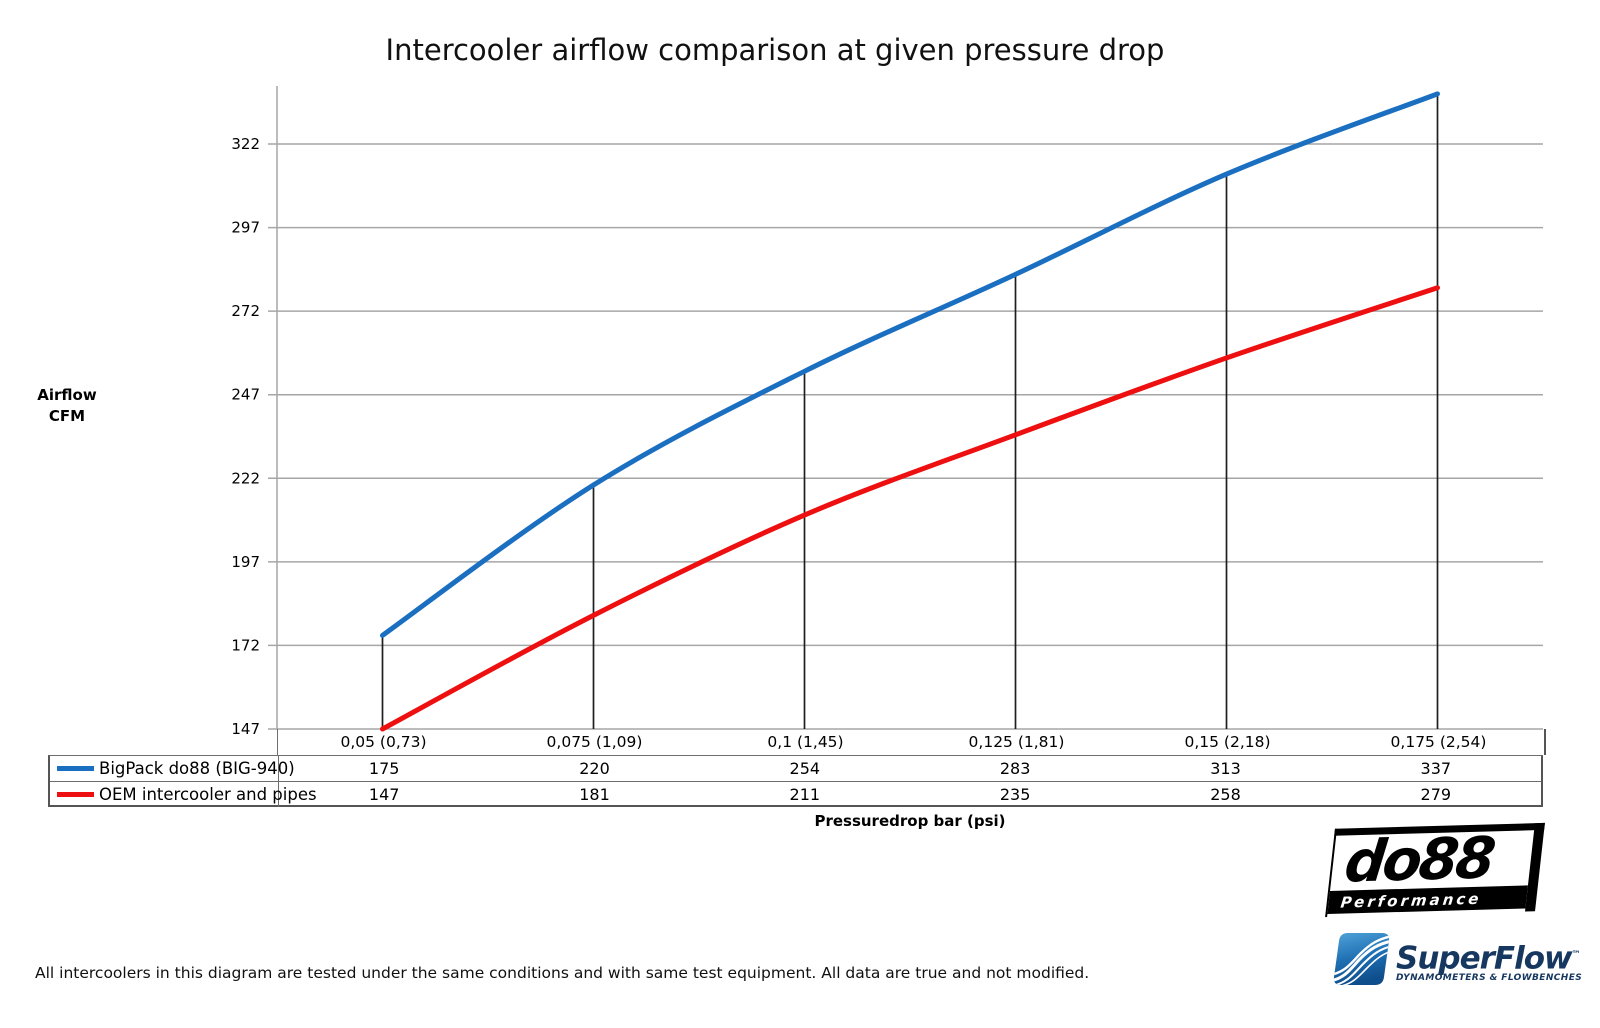 The width and height of the screenshot is (1600, 1028). Describe the element at coordinates (1227, 742) in the screenshot. I see `x-tick-label: 0,15 (2,18)` at that location.